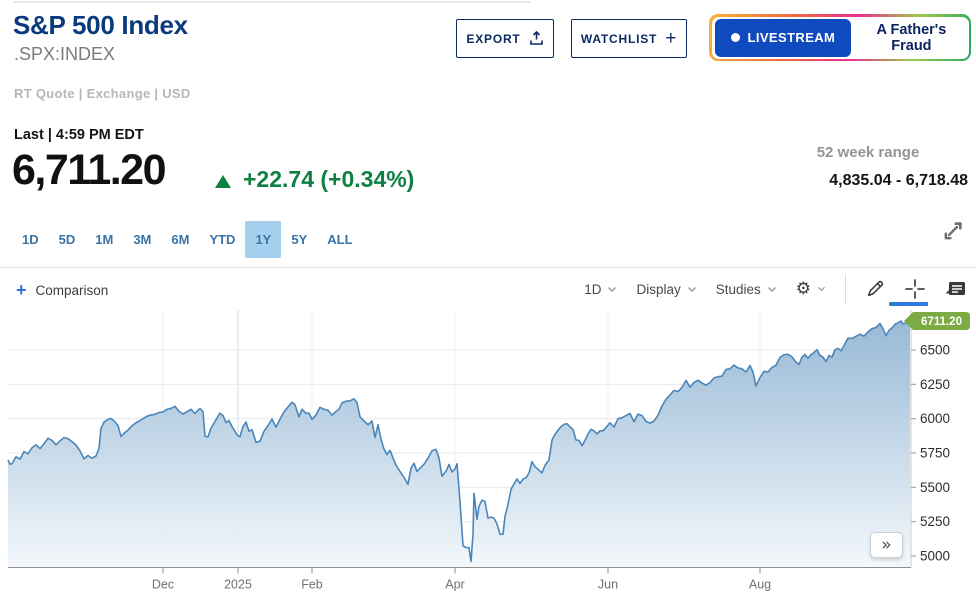  I want to click on svg-text: Aug, so click(760, 585).